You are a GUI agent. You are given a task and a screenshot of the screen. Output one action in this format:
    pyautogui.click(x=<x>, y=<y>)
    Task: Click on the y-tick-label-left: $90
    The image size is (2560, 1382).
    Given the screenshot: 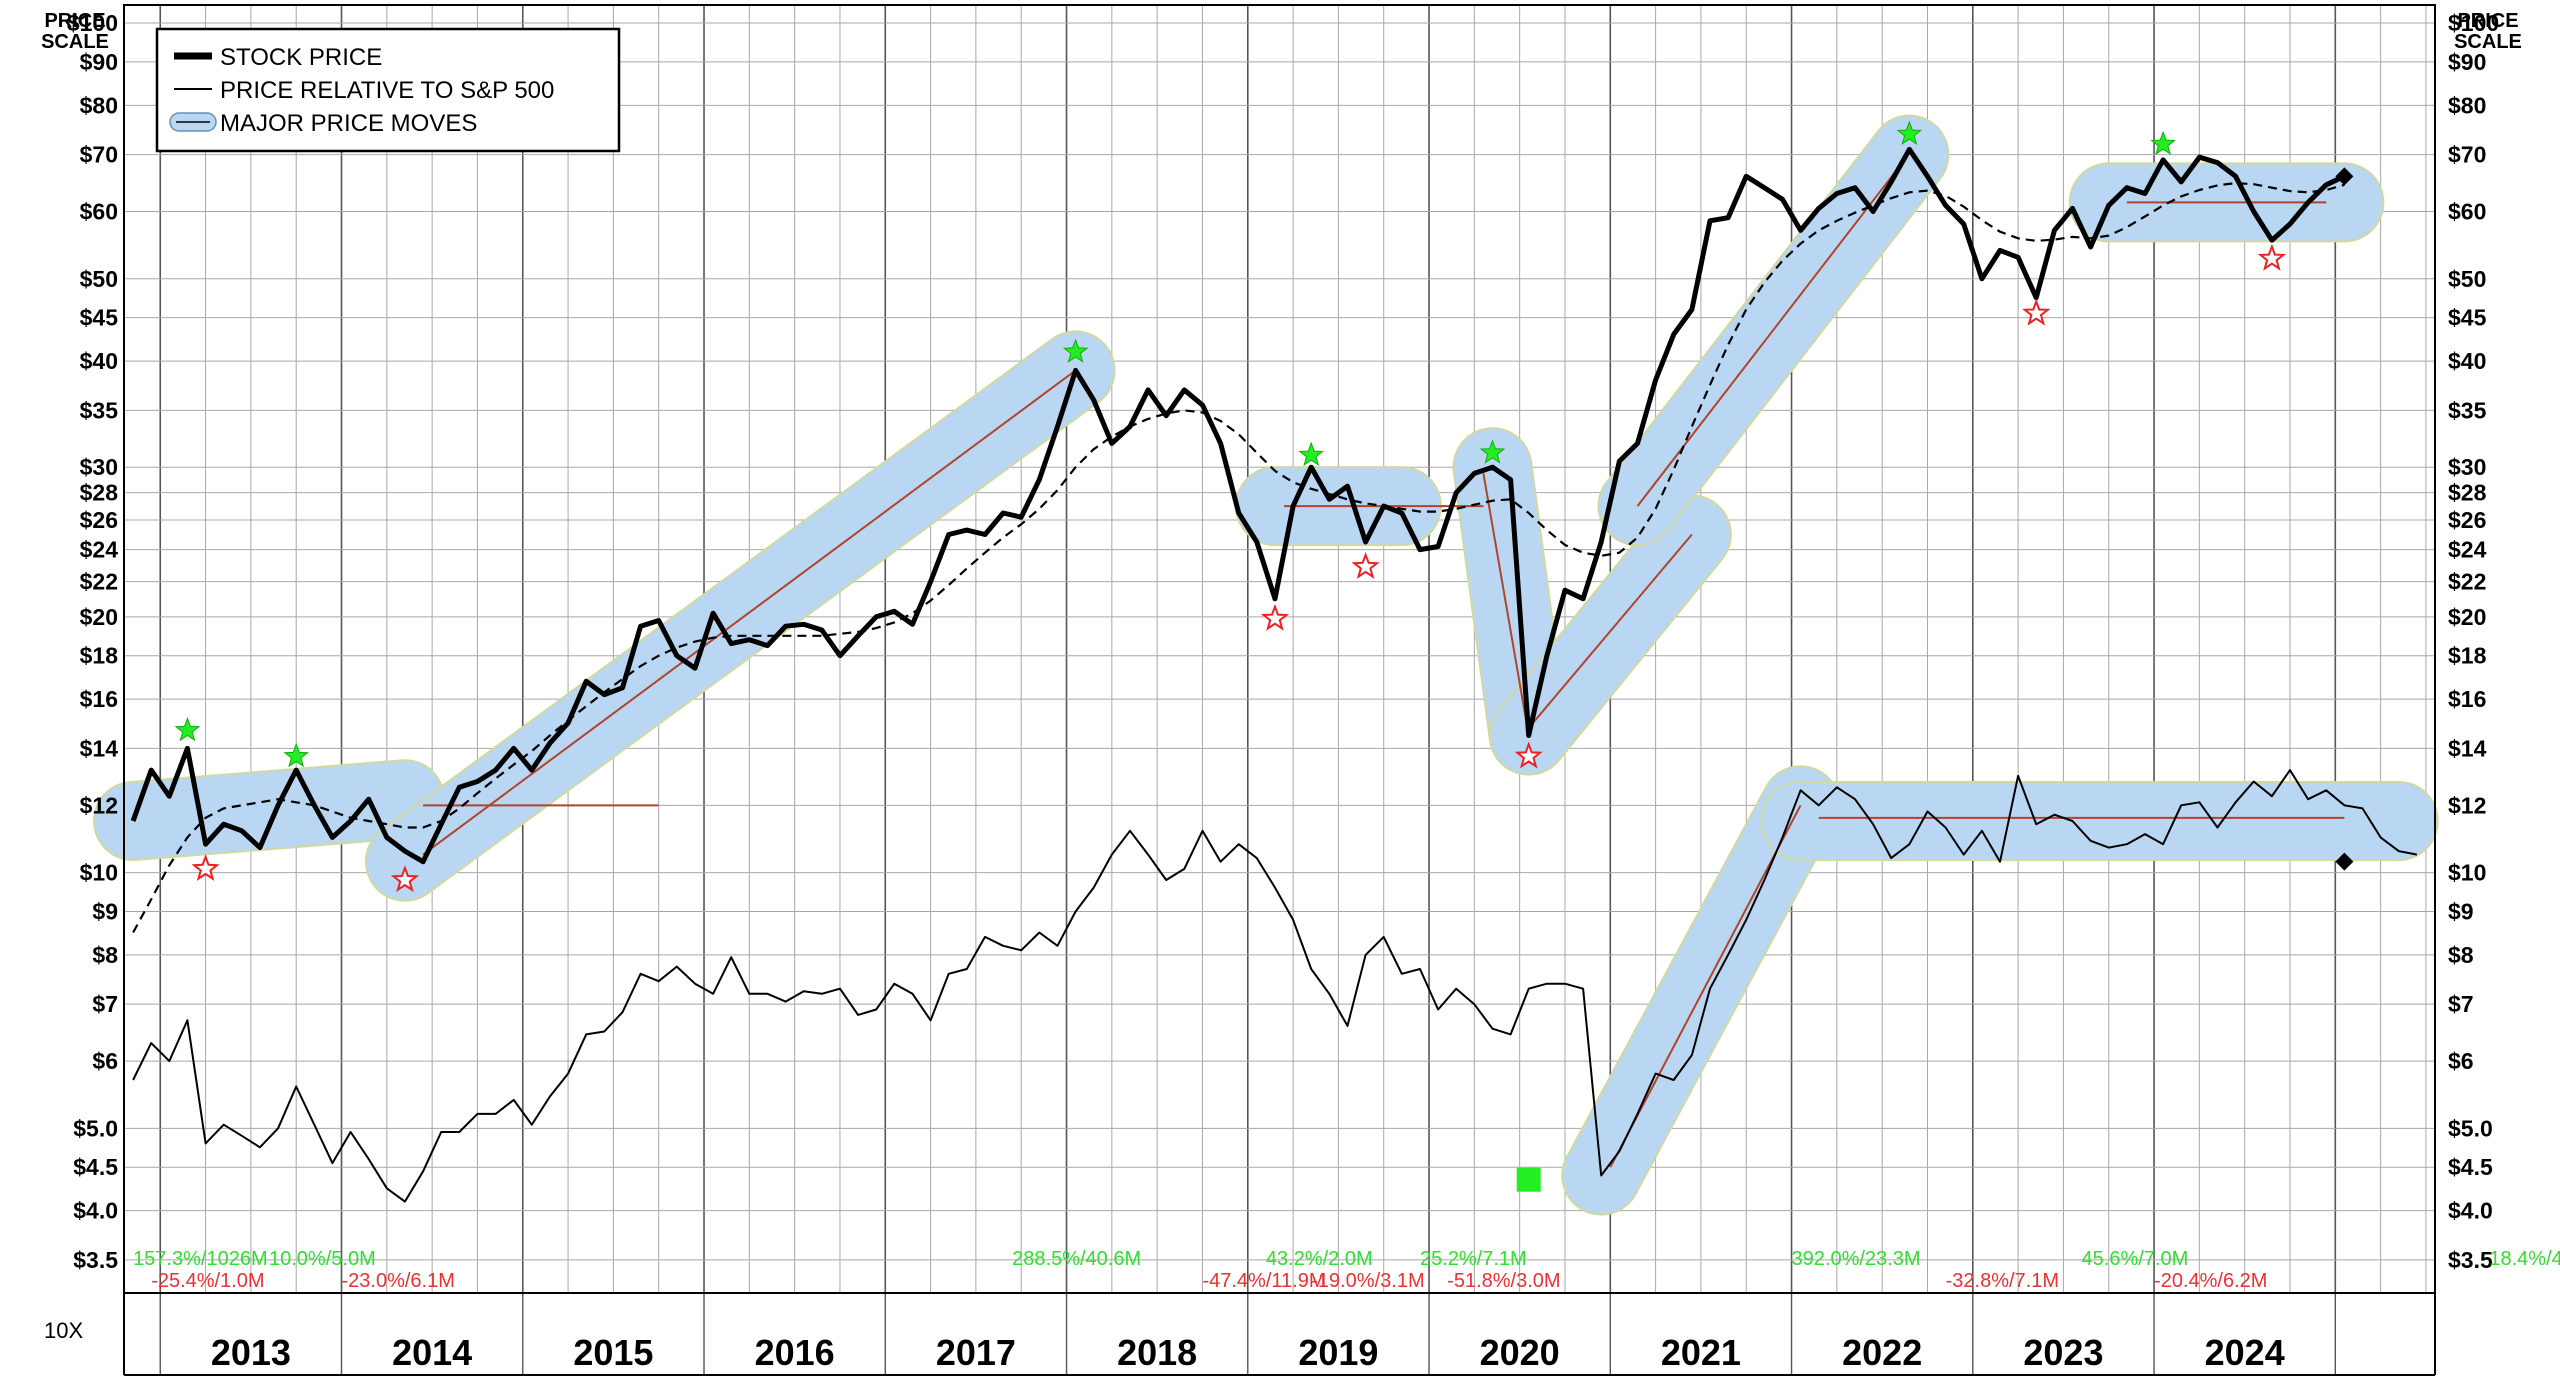 What is the action you would take?
    pyautogui.click(x=99, y=62)
    